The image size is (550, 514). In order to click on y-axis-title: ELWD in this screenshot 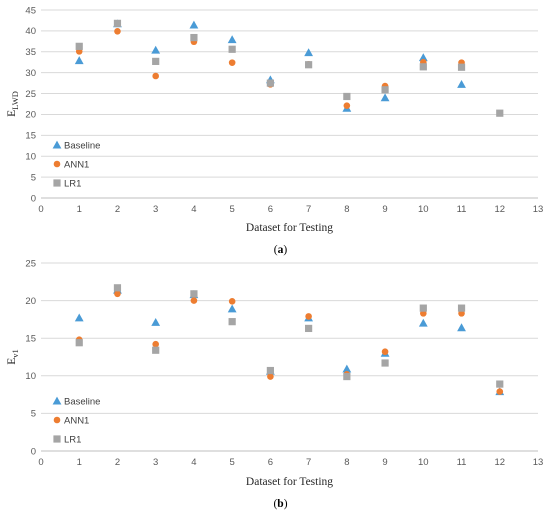, I will do `click(13, 104)`.